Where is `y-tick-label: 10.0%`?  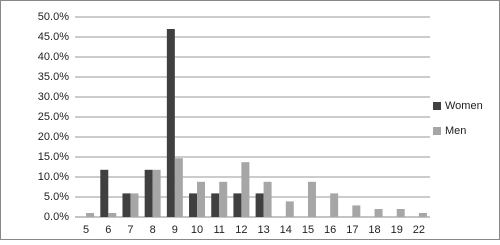 y-tick-label: 10.0% is located at coordinates (53, 177).